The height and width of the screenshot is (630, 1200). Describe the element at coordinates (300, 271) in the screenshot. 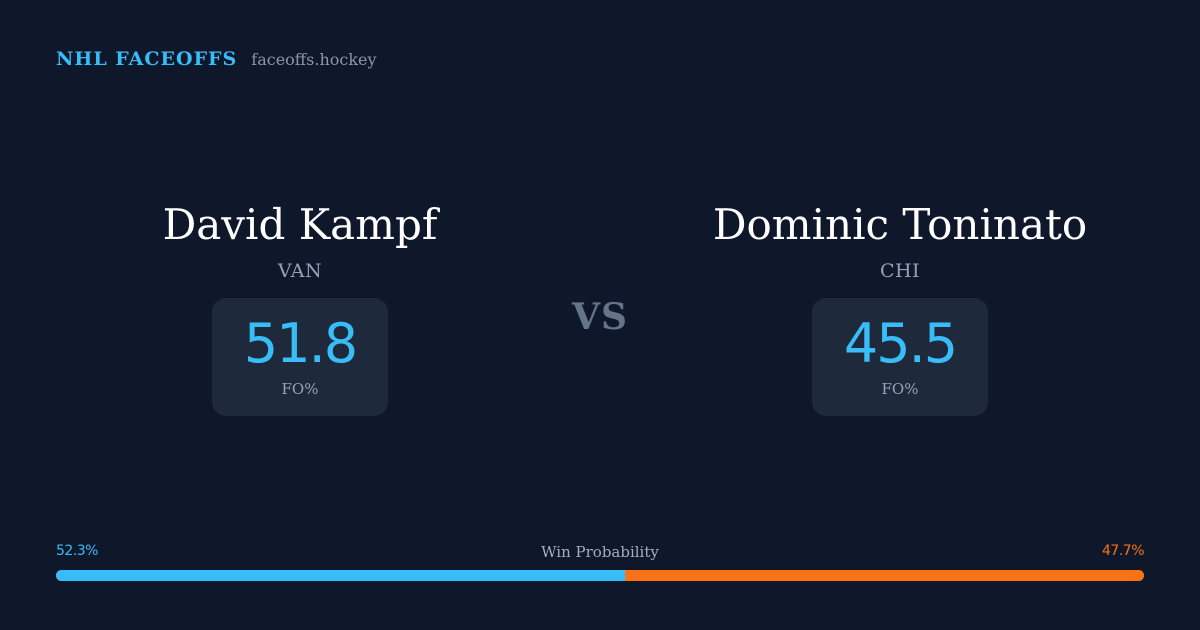

I see `team-abbreviation: VAN` at that location.